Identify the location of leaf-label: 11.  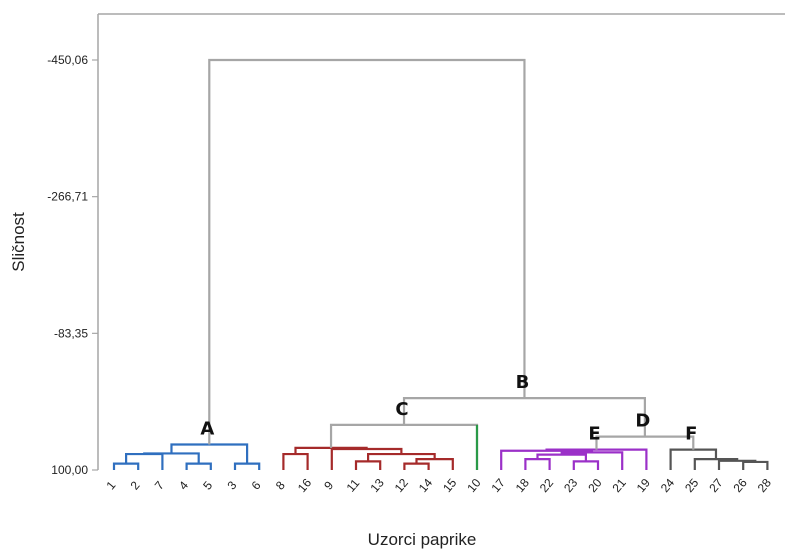
(353, 485).